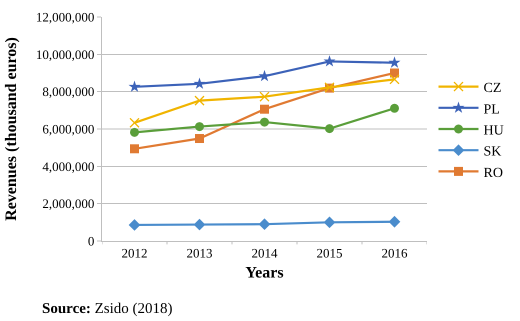 The width and height of the screenshot is (520, 321). I want to click on legend-label: RO, so click(493, 173).